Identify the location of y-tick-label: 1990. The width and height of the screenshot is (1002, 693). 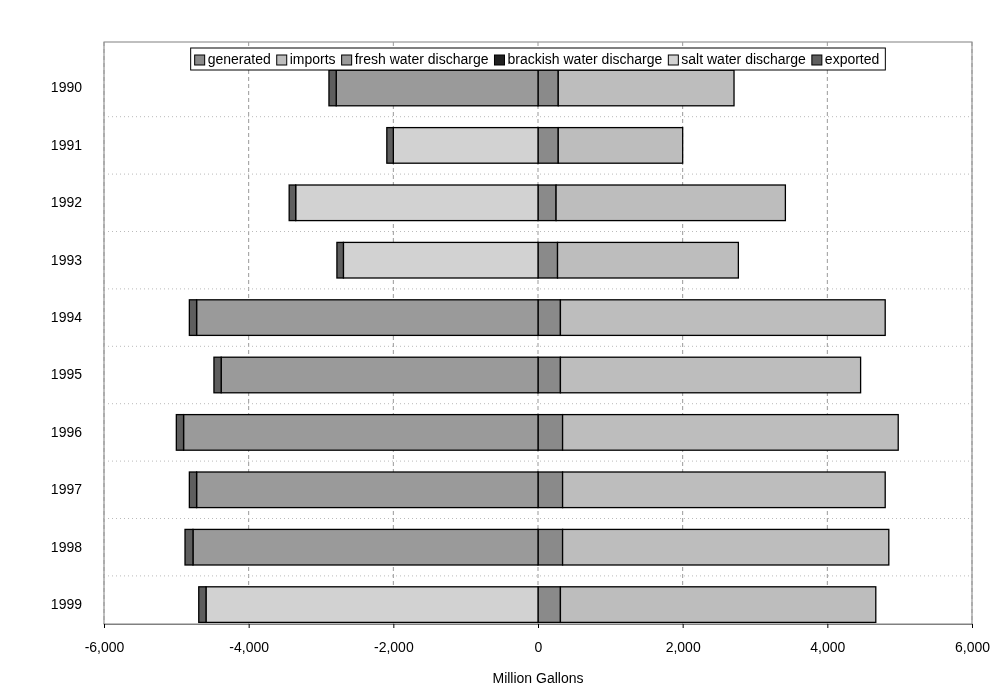
(66, 87).